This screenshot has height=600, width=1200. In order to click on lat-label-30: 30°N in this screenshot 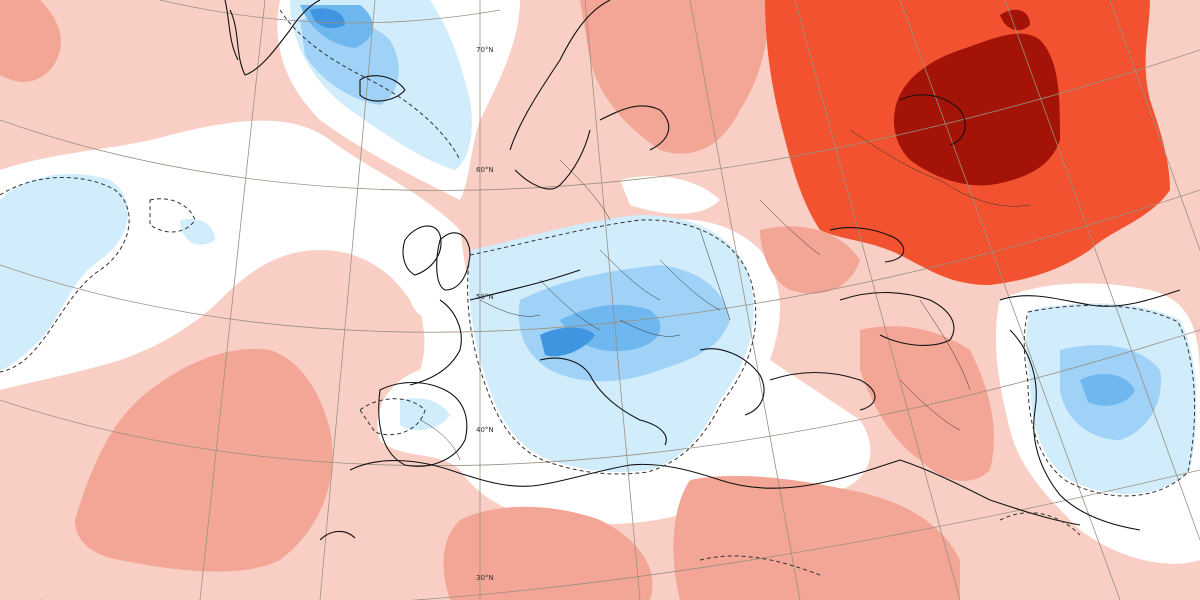, I will do `click(485, 578)`.